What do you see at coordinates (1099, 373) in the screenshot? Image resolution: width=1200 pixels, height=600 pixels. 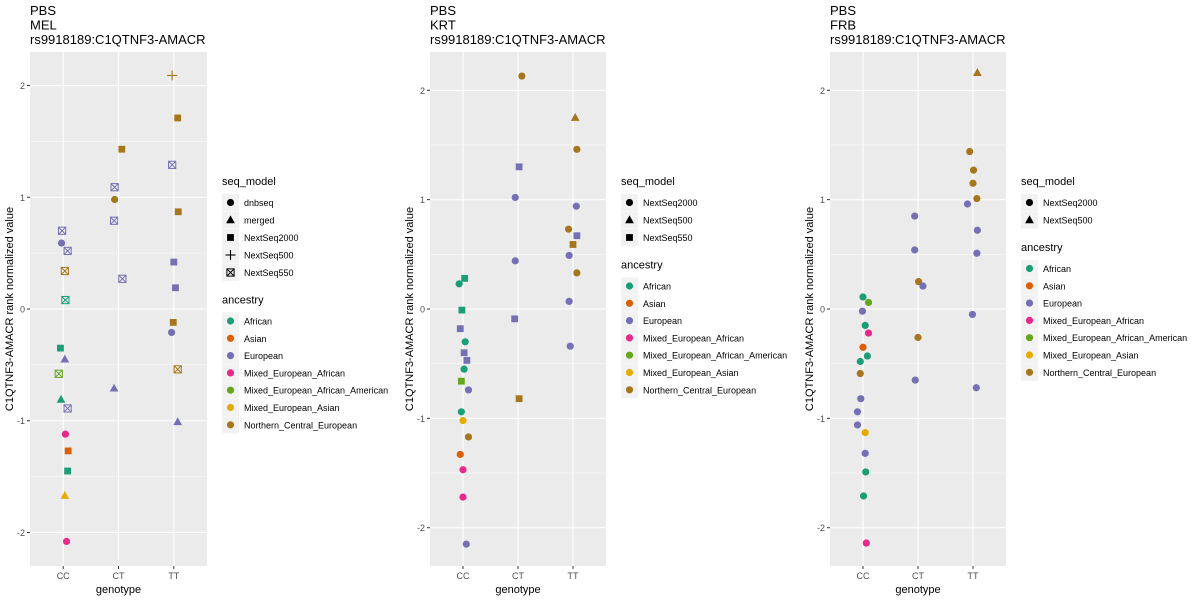 I see `legend-label: Northern_Central_European` at bounding box center [1099, 373].